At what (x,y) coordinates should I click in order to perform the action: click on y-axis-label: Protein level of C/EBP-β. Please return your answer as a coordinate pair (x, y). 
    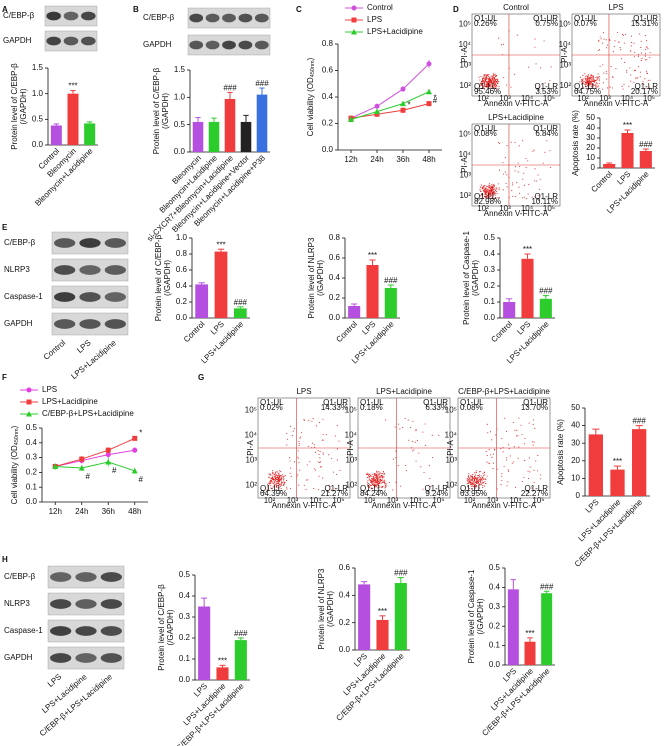
    Looking at the image, I should click on (156, 110).